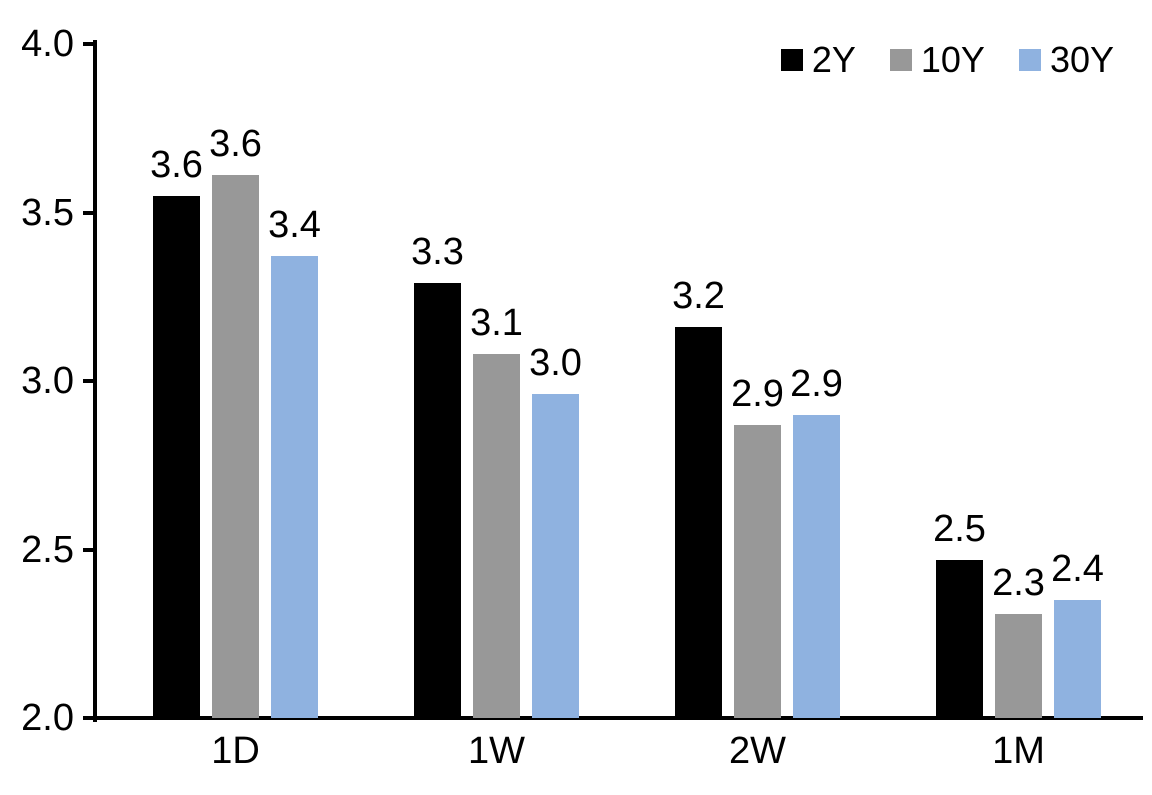 This screenshot has height=795, width=1152. Describe the element at coordinates (1081, 59) in the screenshot. I see `legend-label: 30Y` at that location.